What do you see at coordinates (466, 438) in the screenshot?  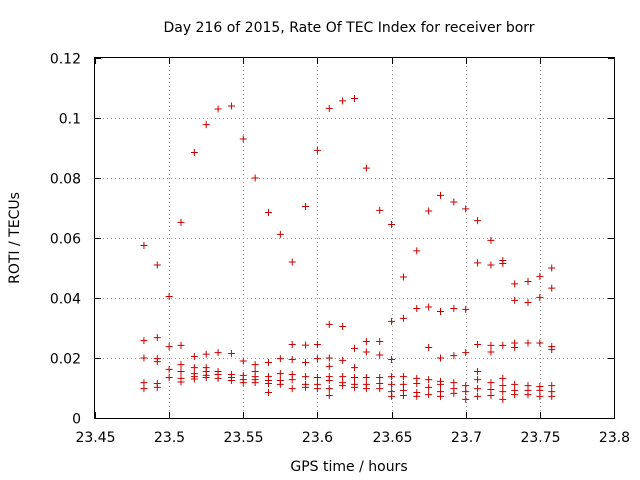 I see `x-tick-label: 23.7` at bounding box center [466, 438].